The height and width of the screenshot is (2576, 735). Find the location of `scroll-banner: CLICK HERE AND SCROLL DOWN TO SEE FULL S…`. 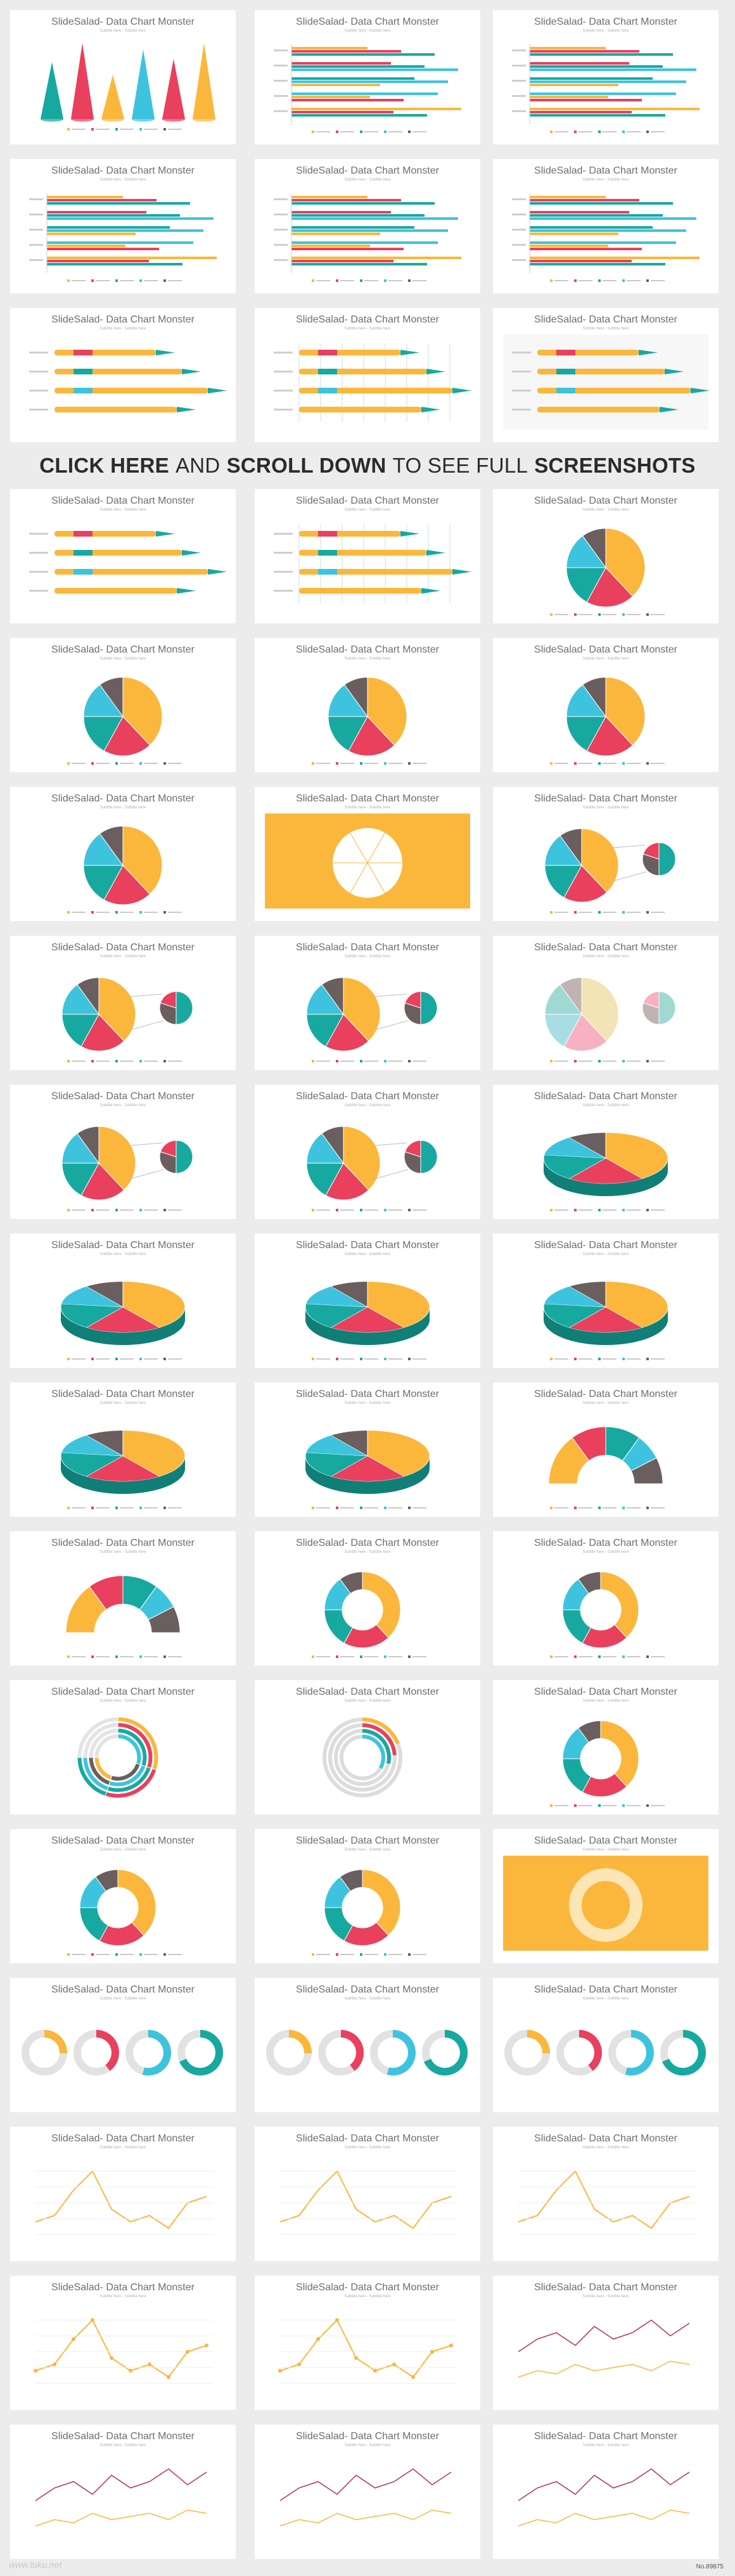

scroll-banner: CLICK HERE AND SCROLL DOWN TO SEE FULL S… is located at coordinates (367, 466).